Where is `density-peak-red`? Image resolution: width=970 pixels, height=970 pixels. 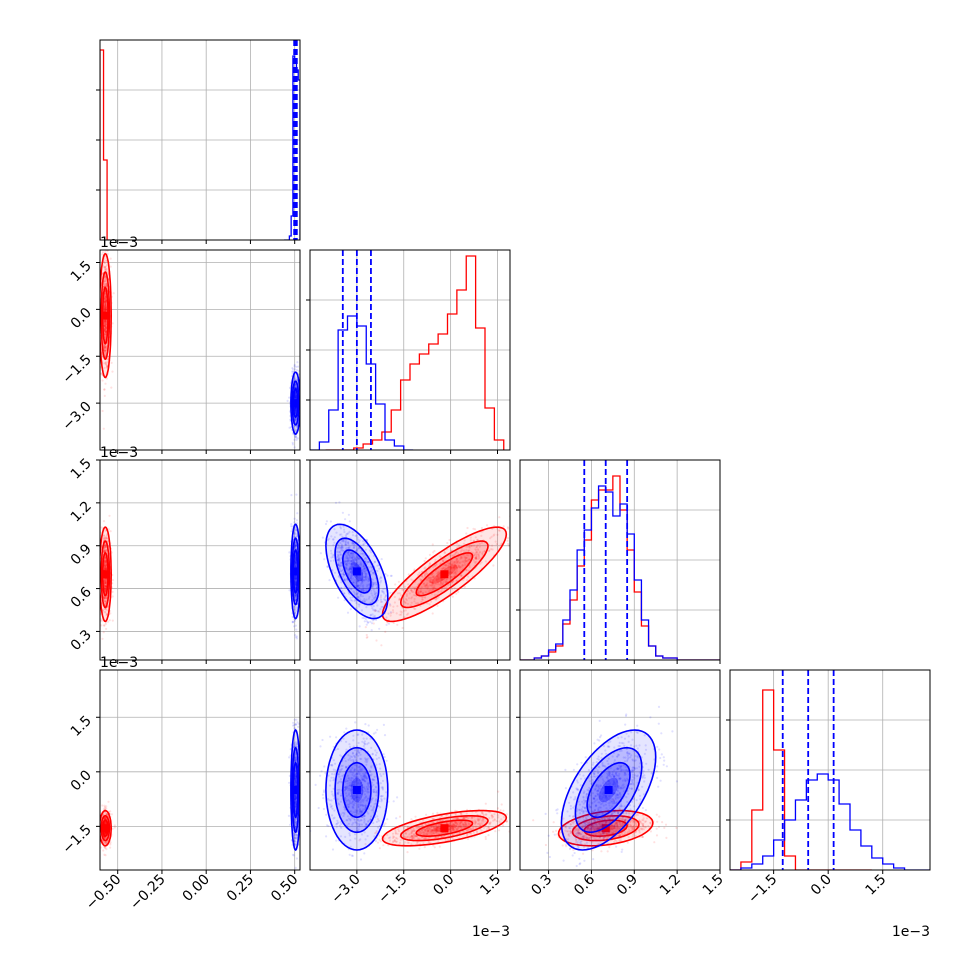 density-peak-red is located at coordinates (105, 315).